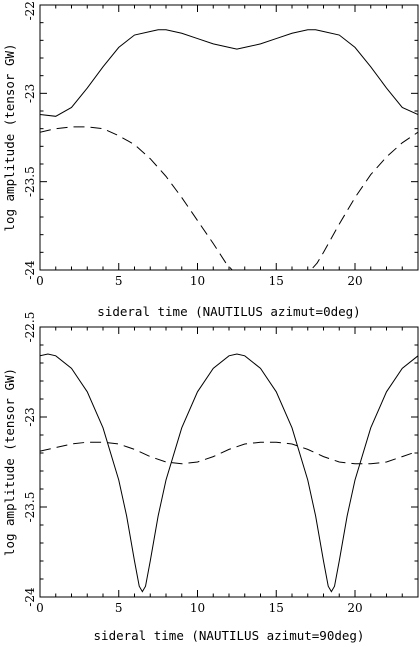 The height and width of the screenshot is (647, 419). What do you see at coordinates (228, 311) in the screenshot?
I see `x-axis-label: sideral time (NAUTILUS azimut=0deg)` at bounding box center [228, 311].